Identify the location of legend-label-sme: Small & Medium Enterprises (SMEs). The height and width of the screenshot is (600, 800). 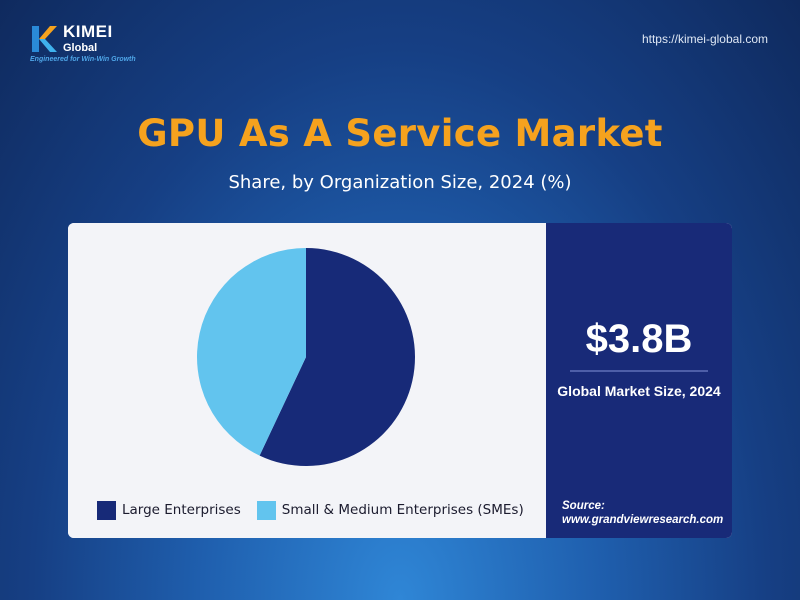
(402, 510).